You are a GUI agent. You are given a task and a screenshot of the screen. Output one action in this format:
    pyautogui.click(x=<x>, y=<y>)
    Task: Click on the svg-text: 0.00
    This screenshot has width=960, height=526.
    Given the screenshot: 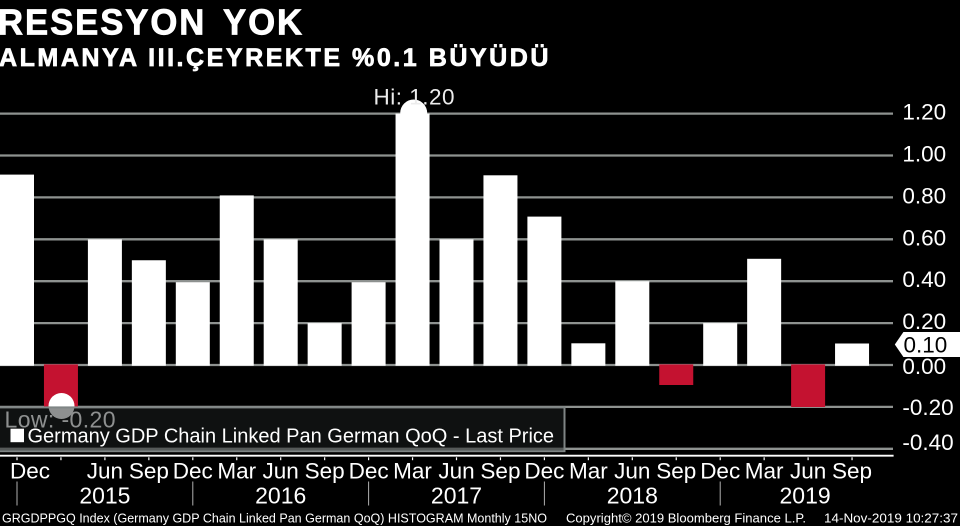 What is the action you would take?
    pyautogui.click(x=924, y=366)
    